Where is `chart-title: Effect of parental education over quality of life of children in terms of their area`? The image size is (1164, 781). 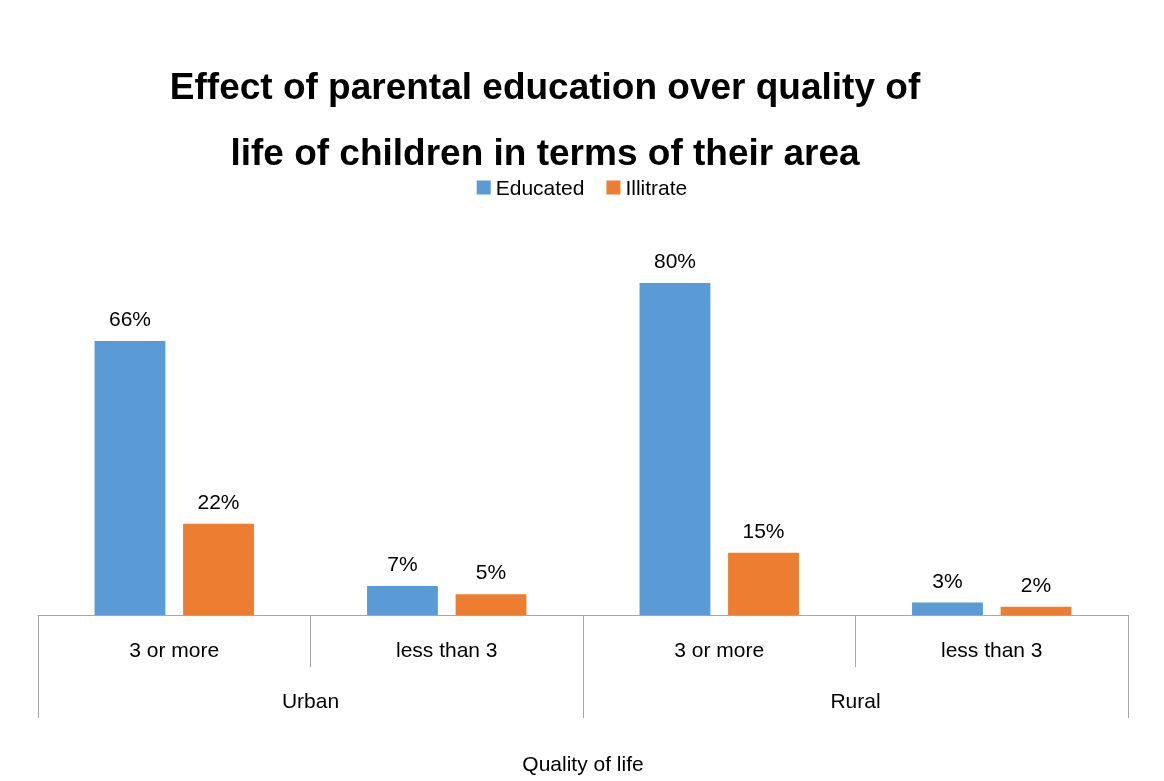
chart-title: Effect of parental education over quality of life of children in terms of their area is located at coordinates (545, 119).